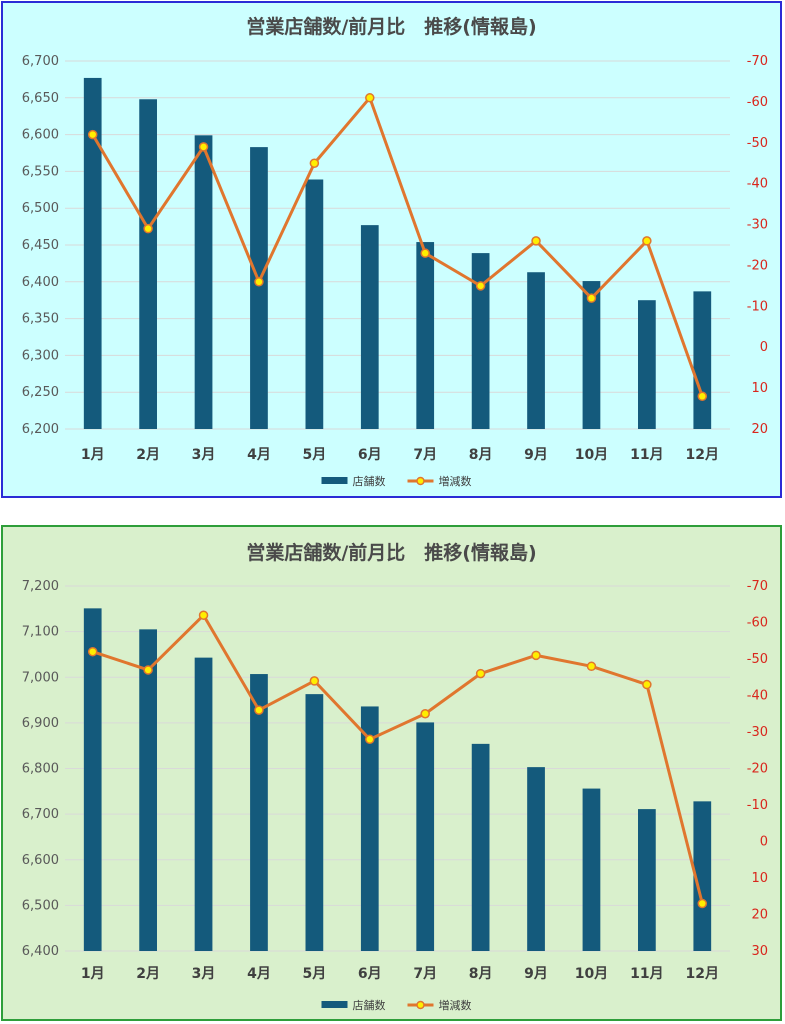 The height and width of the screenshot is (1024, 785). Describe the element at coordinates (93, 974) in the screenshot. I see `x-tick-label: 1月` at that location.